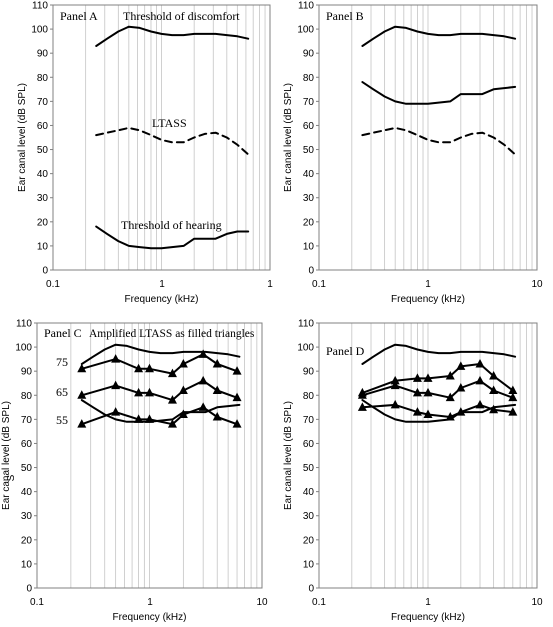  I want to click on x-axis: 0.1 1 1, so click(159, 284).